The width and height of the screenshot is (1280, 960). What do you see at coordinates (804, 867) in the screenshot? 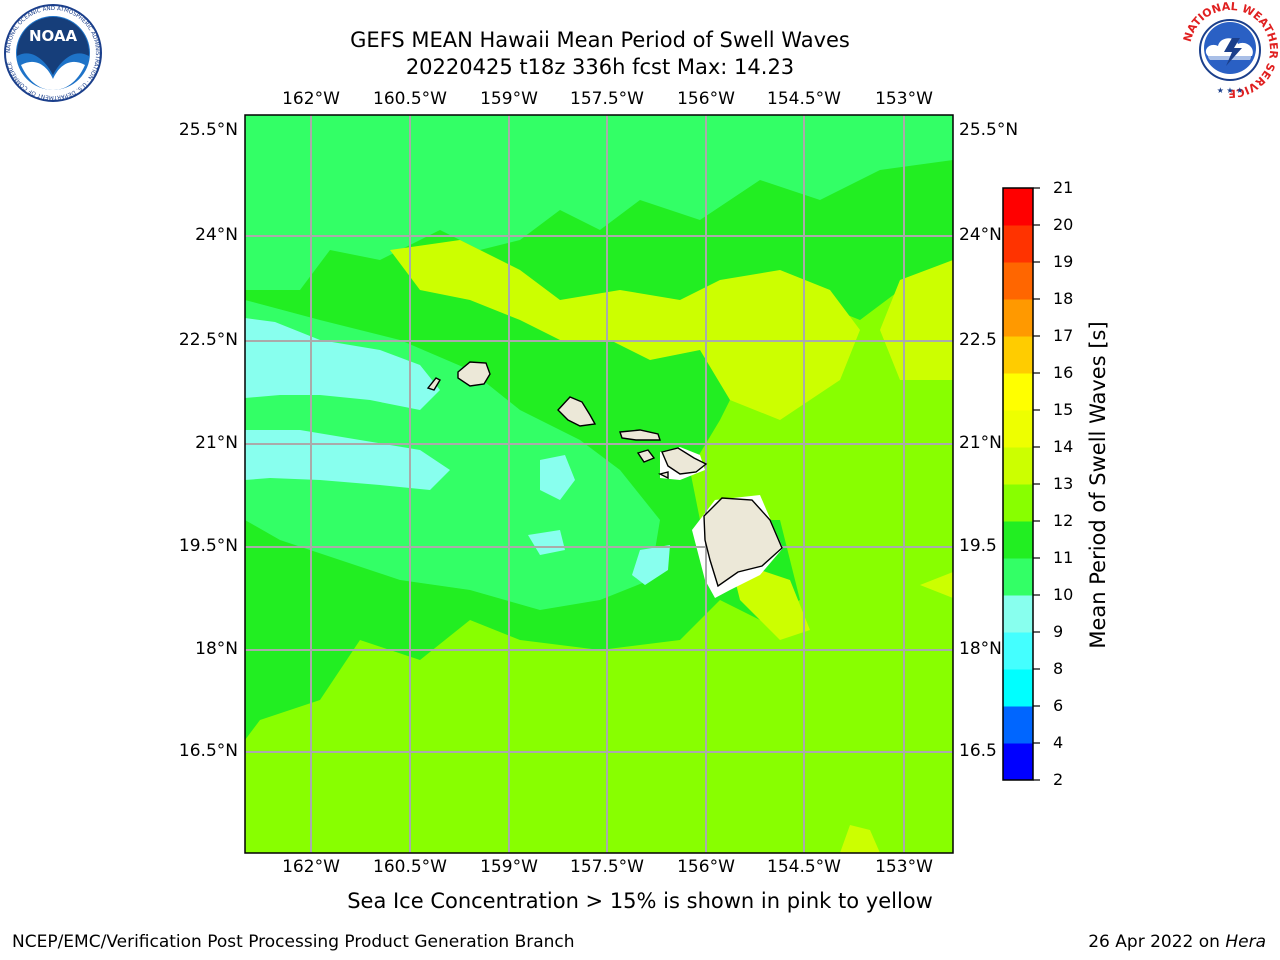
I see `lon-label-bottom: 154.5°W` at bounding box center [804, 867].